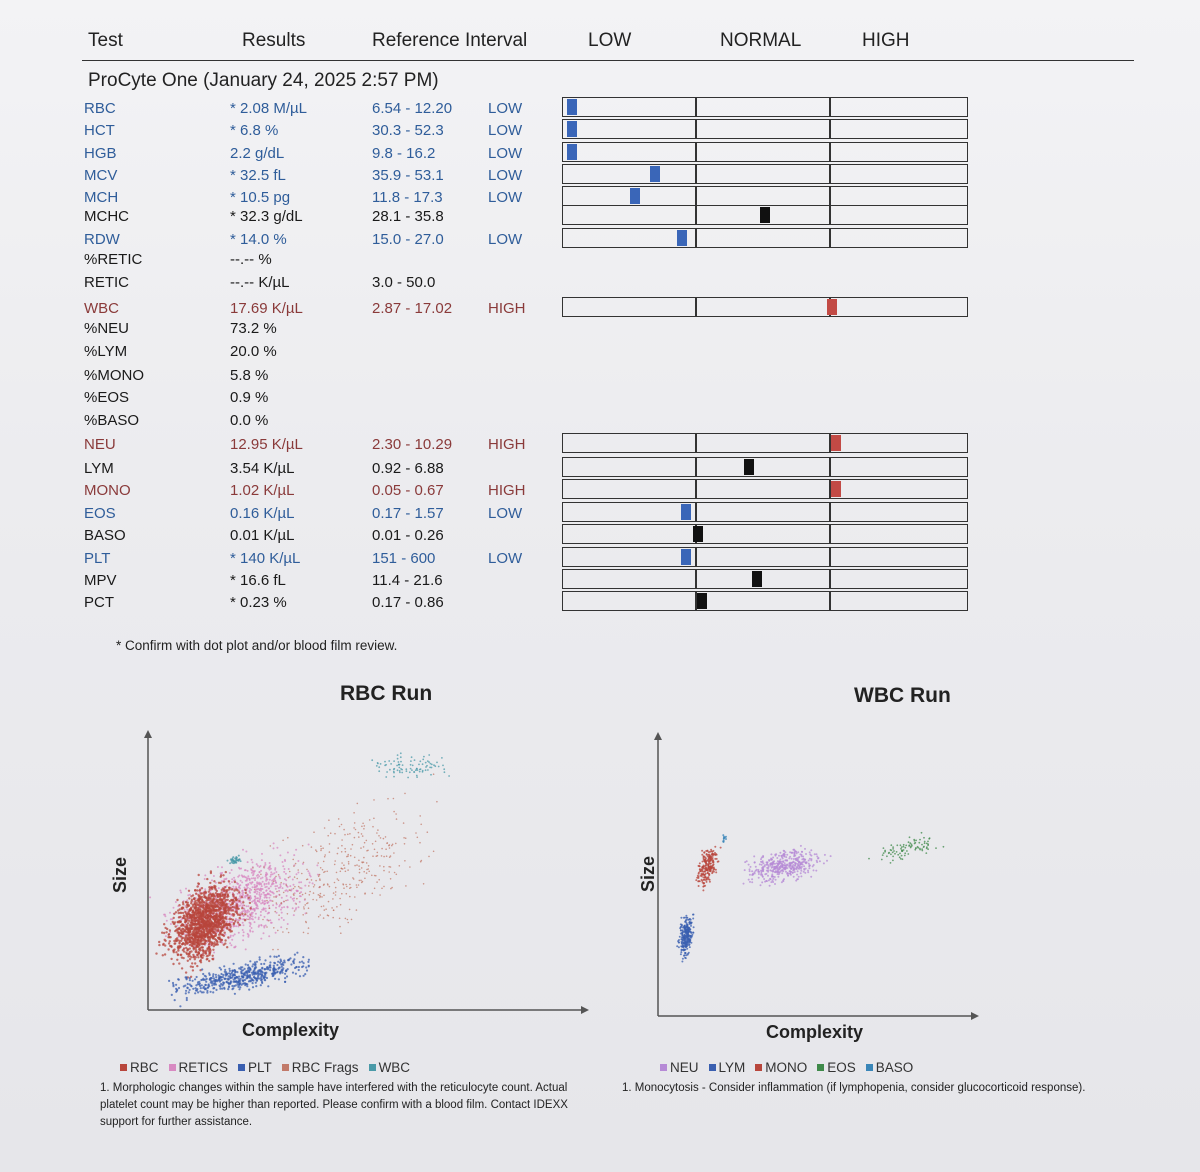 This screenshot has width=1200, height=1172. What do you see at coordinates (507, 308) in the screenshot?
I see `result-flag: HIGH` at bounding box center [507, 308].